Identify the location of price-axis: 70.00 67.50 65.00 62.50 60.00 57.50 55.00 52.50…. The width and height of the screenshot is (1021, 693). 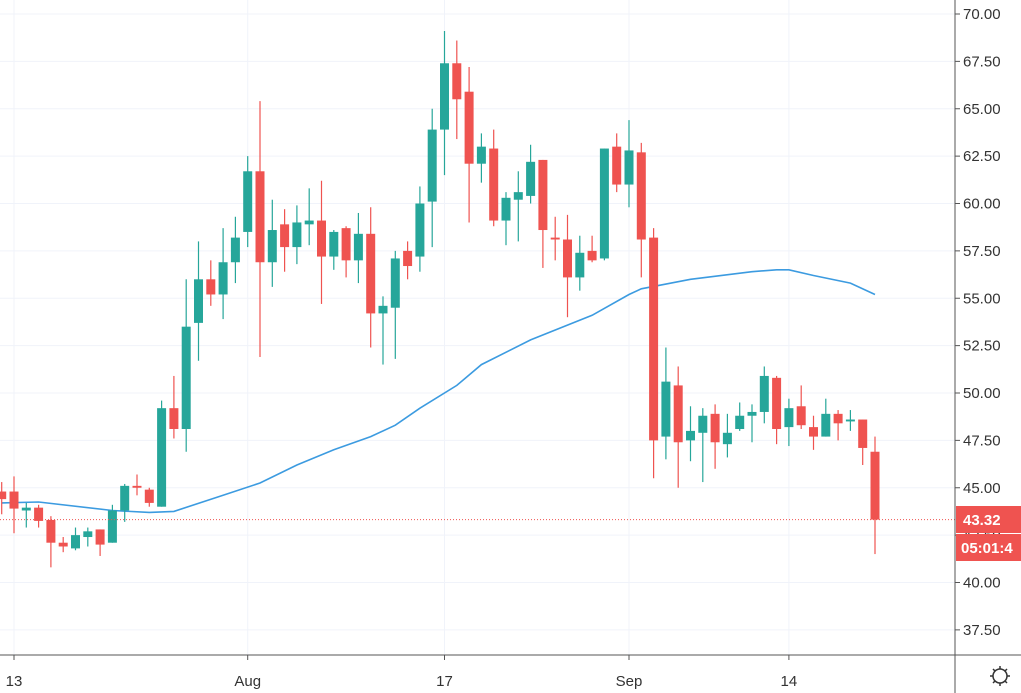
(977, 346).